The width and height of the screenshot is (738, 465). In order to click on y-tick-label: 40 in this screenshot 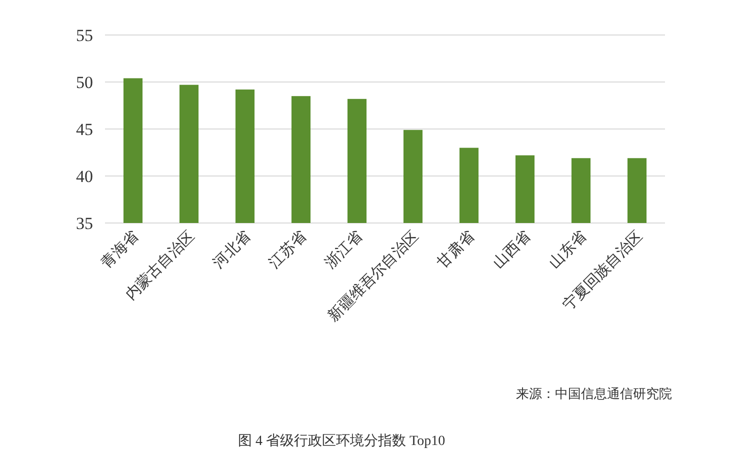, I will do `click(84, 176)`.